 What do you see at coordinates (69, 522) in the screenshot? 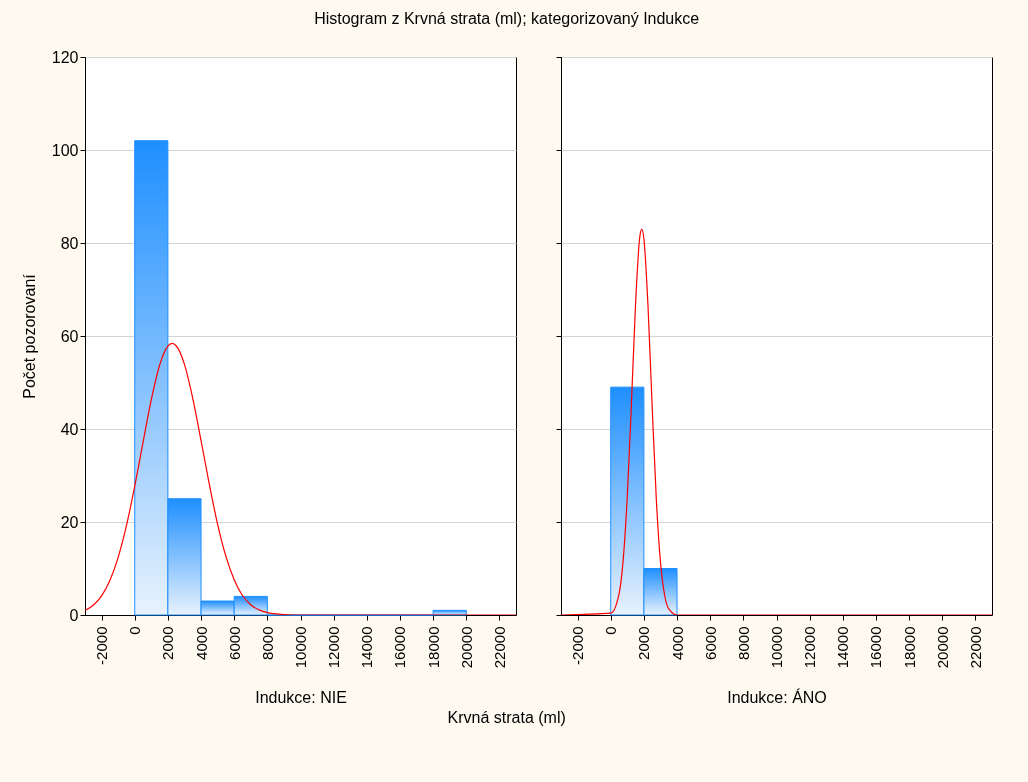
I see `y-tick-label: 20` at bounding box center [69, 522].